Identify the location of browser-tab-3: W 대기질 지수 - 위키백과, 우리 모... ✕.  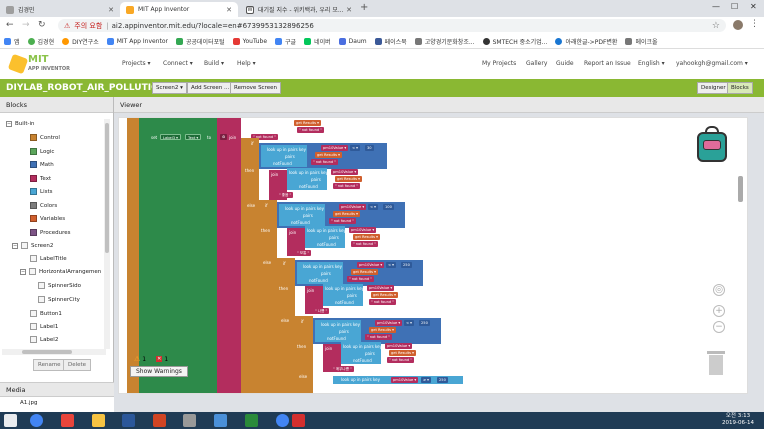
(299, 9).